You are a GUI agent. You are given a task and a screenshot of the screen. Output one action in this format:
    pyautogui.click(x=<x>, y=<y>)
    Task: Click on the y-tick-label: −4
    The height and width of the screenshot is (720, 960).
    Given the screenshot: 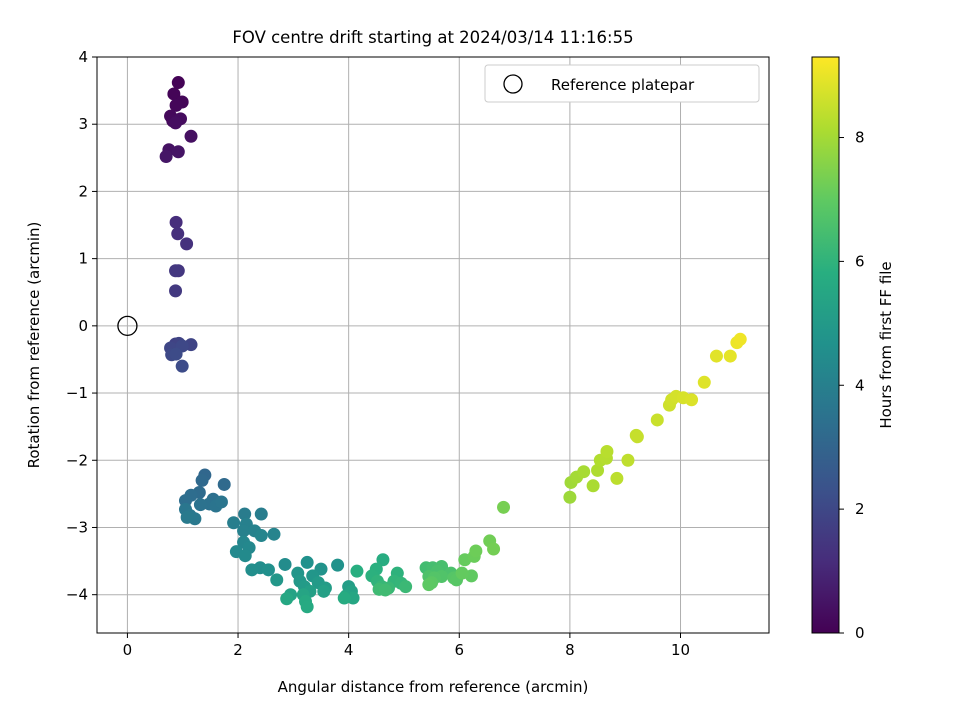 What is the action you would take?
    pyautogui.click(x=77, y=595)
    